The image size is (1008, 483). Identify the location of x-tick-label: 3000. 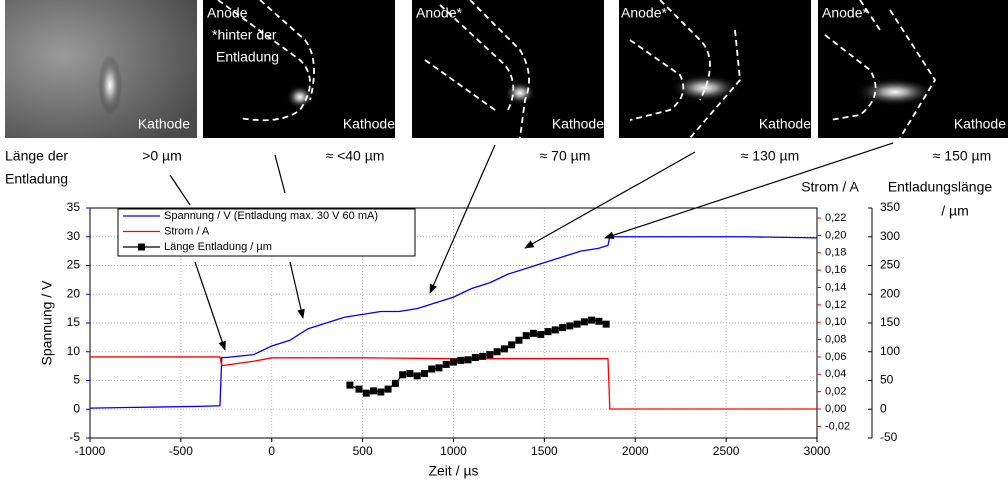
(817, 451).